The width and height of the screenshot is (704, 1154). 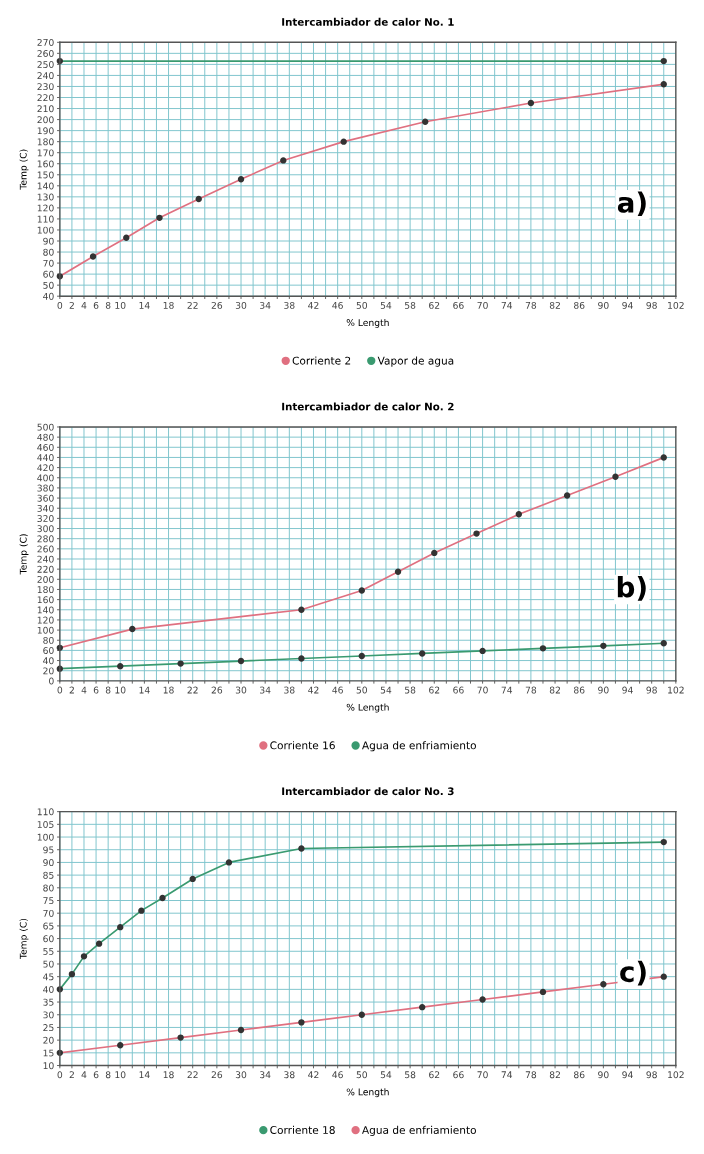 What do you see at coordinates (631, 204) in the screenshot?
I see `annotation: a)` at bounding box center [631, 204].